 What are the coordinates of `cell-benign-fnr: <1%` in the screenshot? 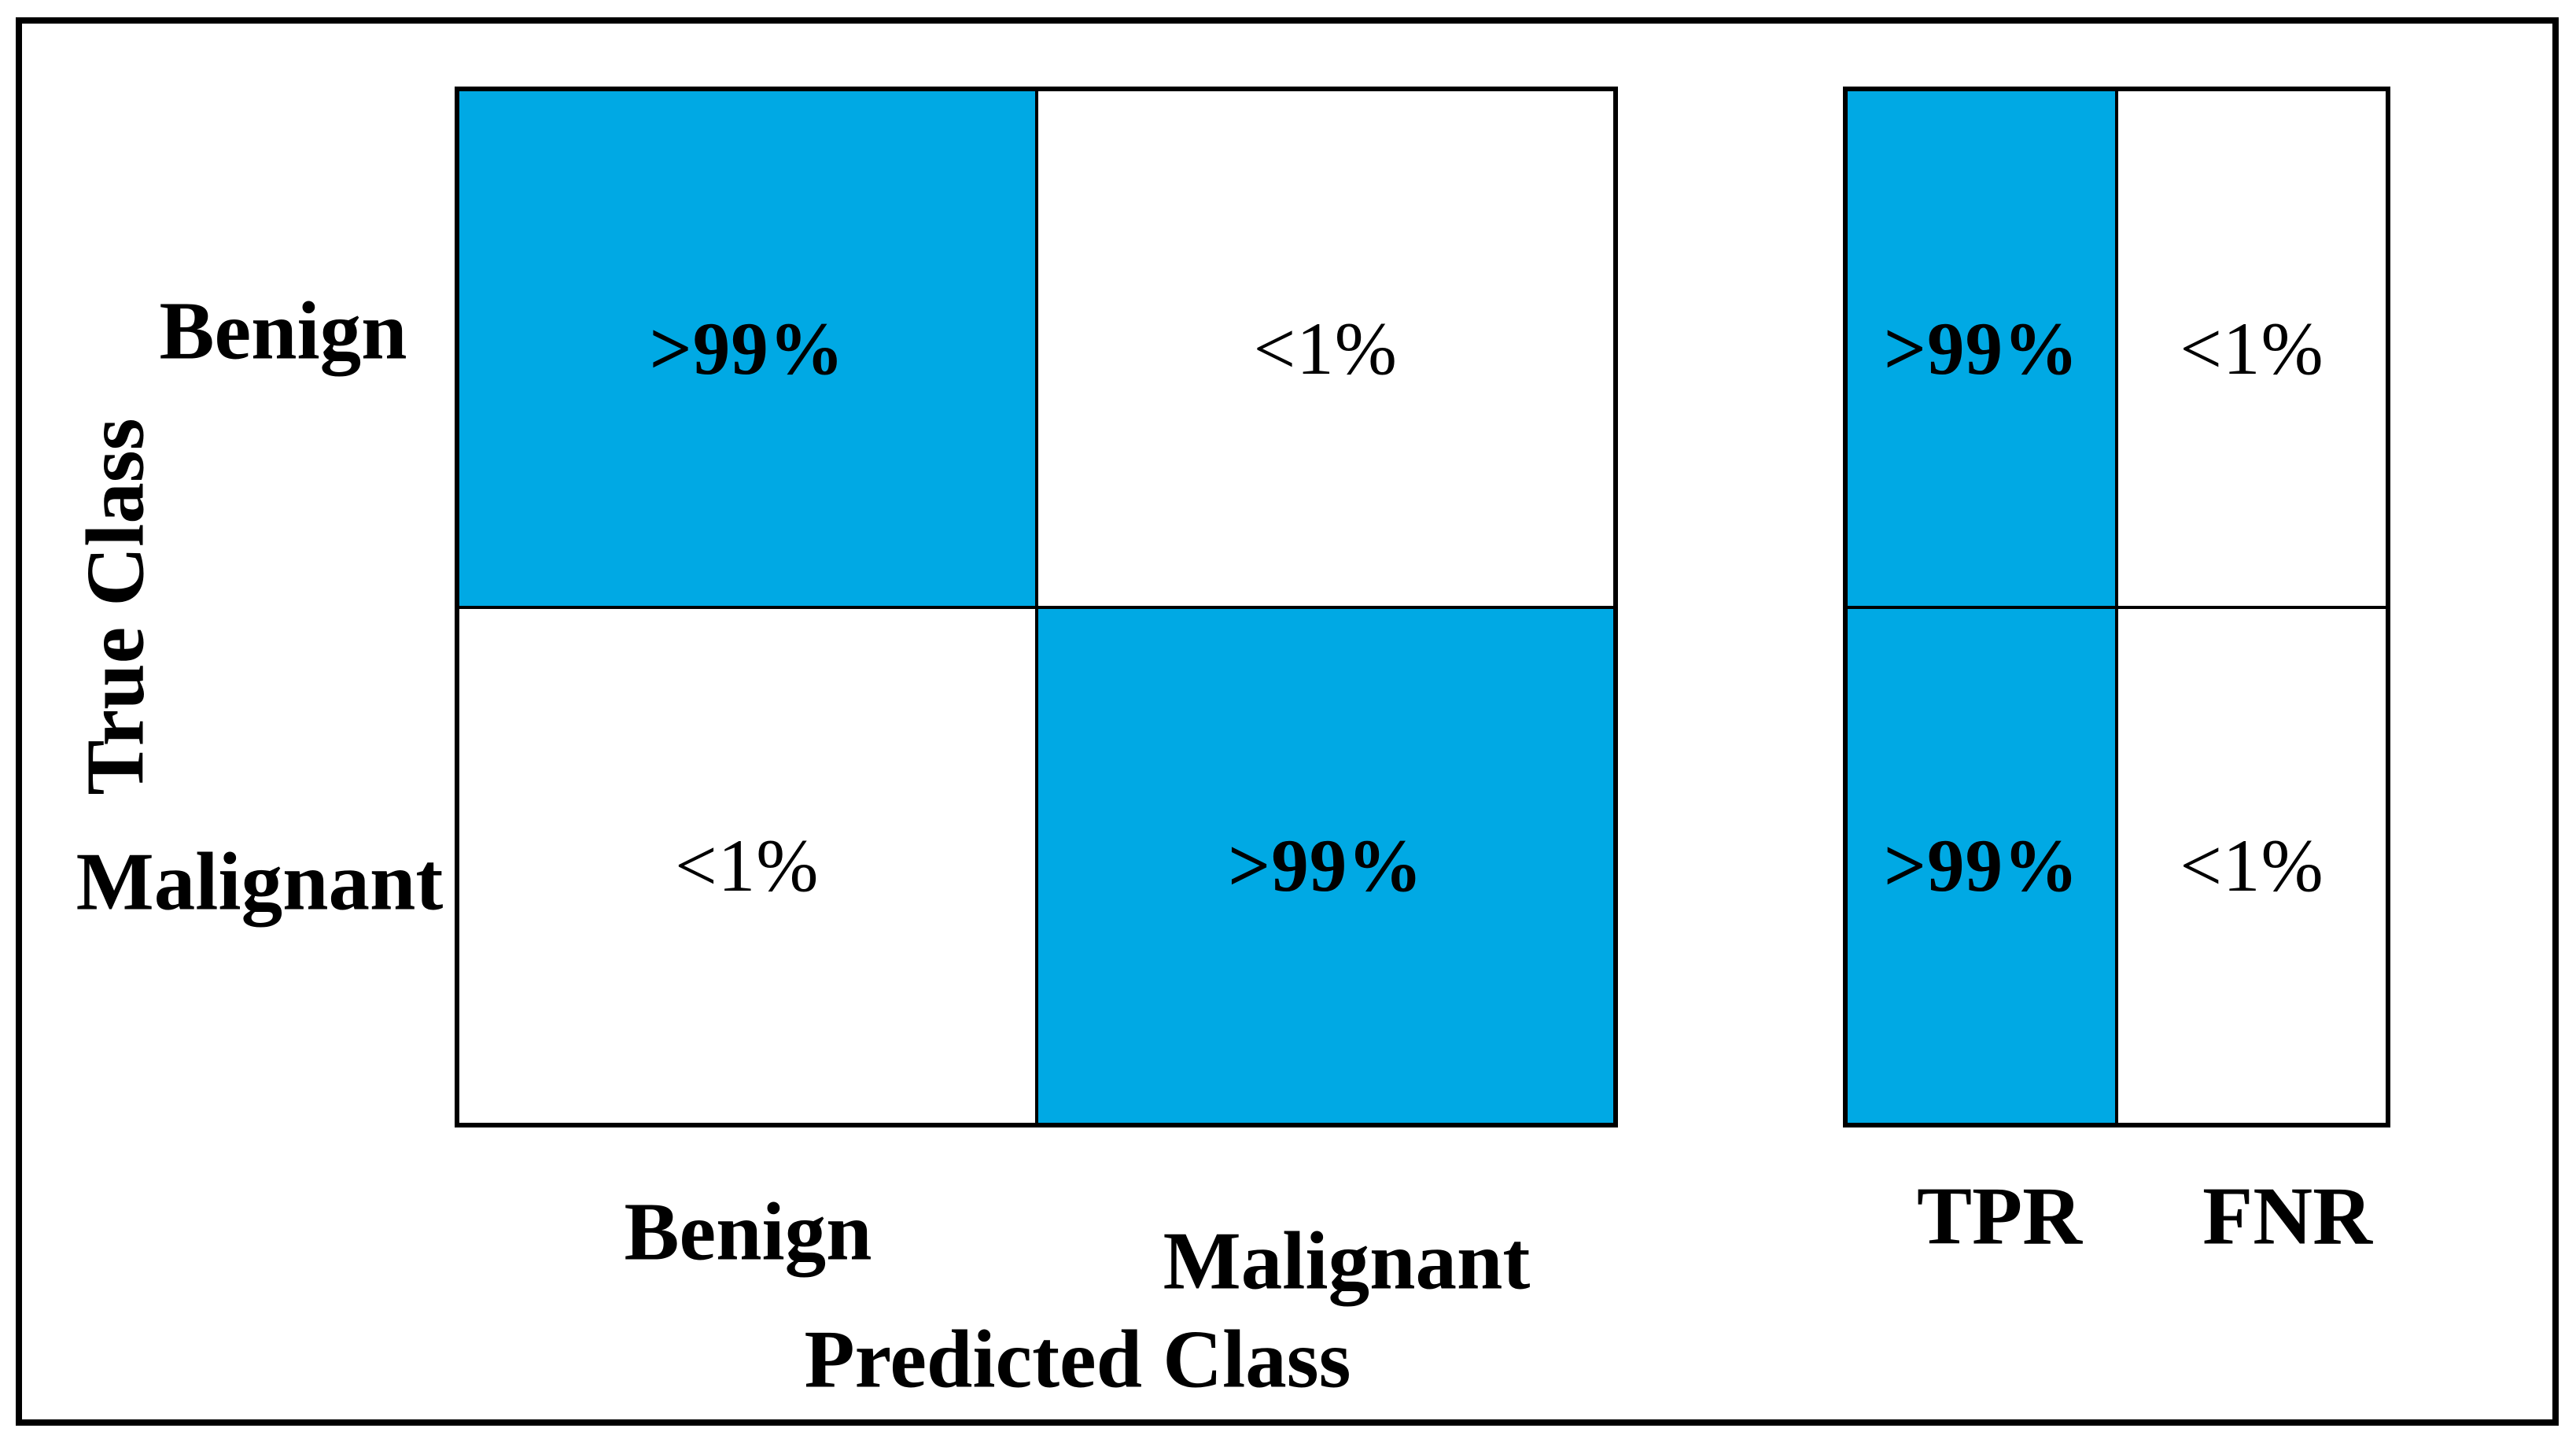 It's located at (2252, 348).